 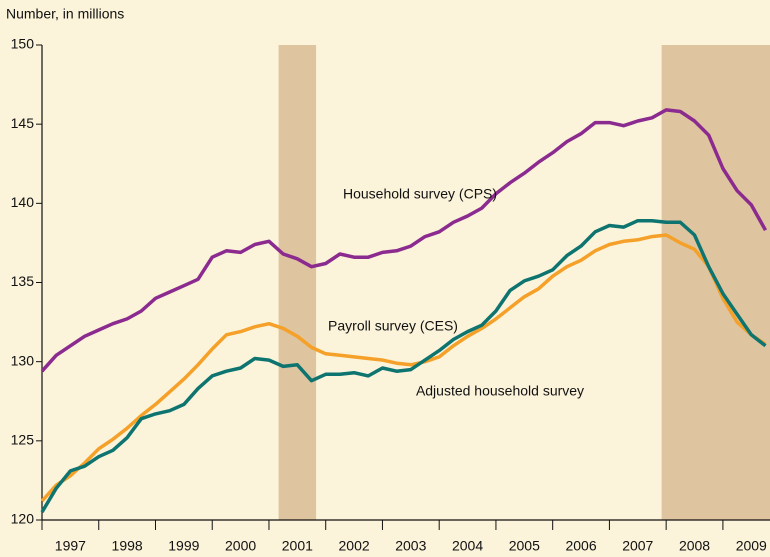 What do you see at coordinates (127, 546) in the screenshot?
I see `x-tick-label: 1998` at bounding box center [127, 546].